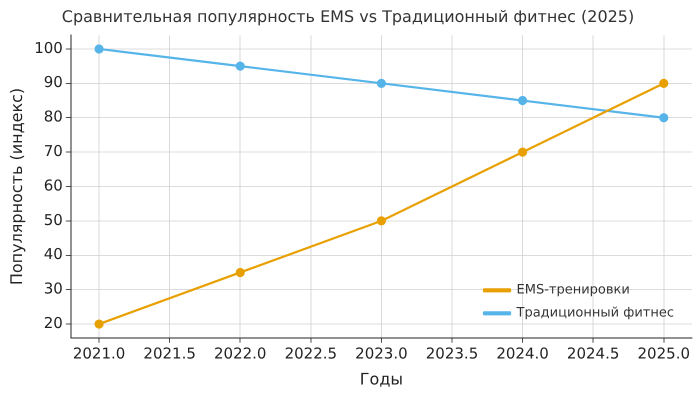 Image resolution: width=700 pixels, height=396 pixels. What do you see at coordinates (452, 353) in the screenshot?
I see `x-tick-label: 2023.5` at bounding box center [452, 353].